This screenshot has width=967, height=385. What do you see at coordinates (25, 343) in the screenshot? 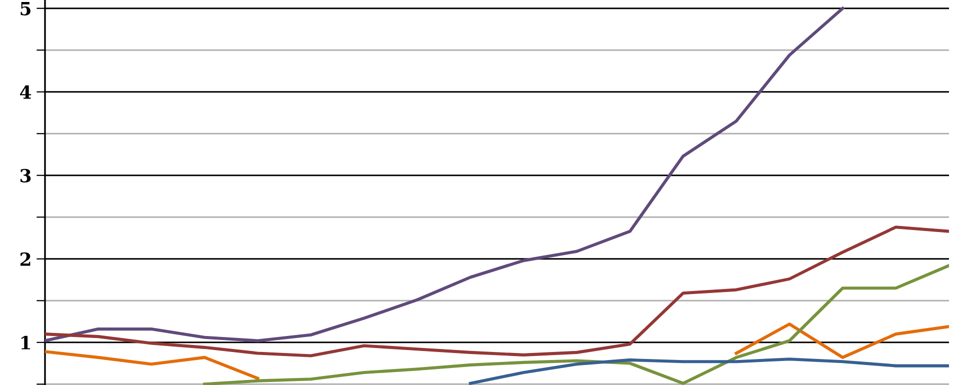
I see `y-tick-label: 1` at bounding box center [25, 343].